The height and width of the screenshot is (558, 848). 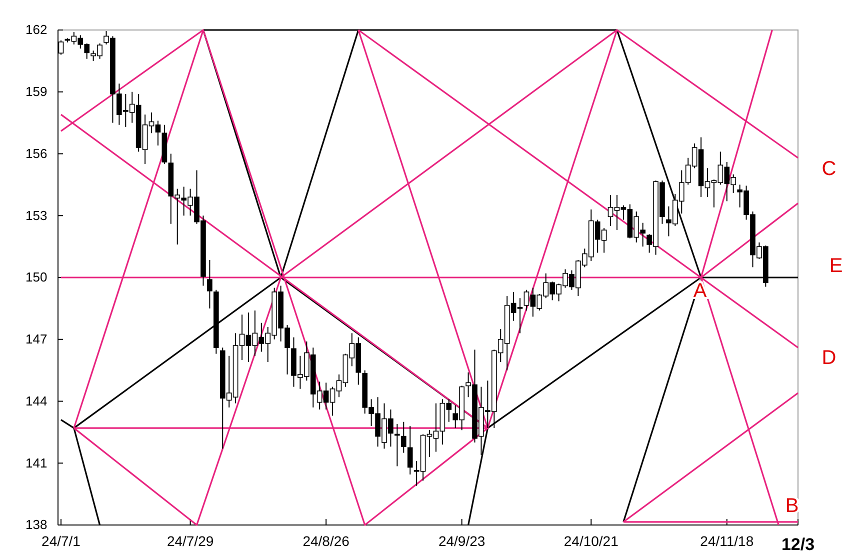 I want to click on text: E, so click(x=836, y=266).